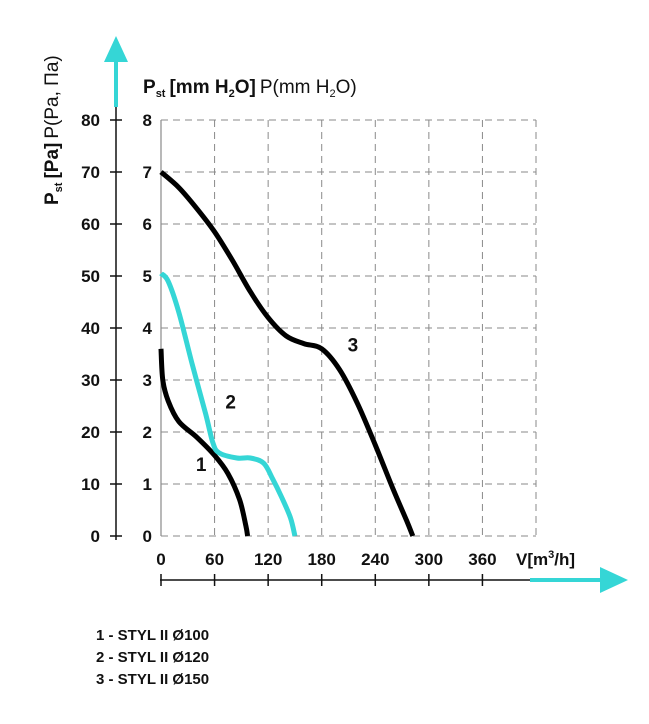 The height and width of the screenshot is (724, 649). I want to click on y-tick-label-mm: 0, so click(147, 536).